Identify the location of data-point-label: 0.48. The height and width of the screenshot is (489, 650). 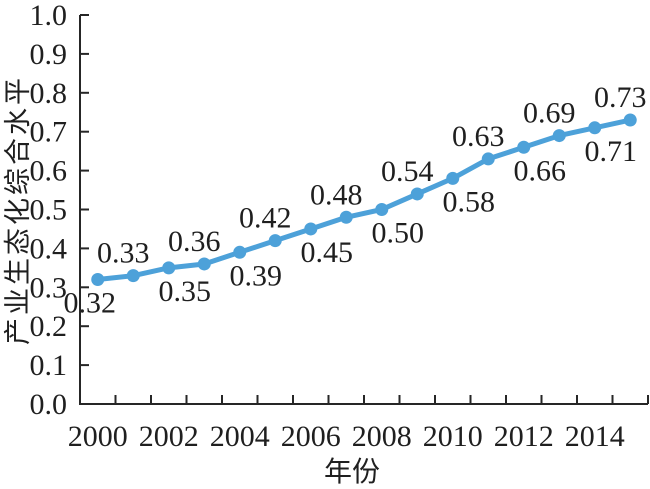
(336, 194).